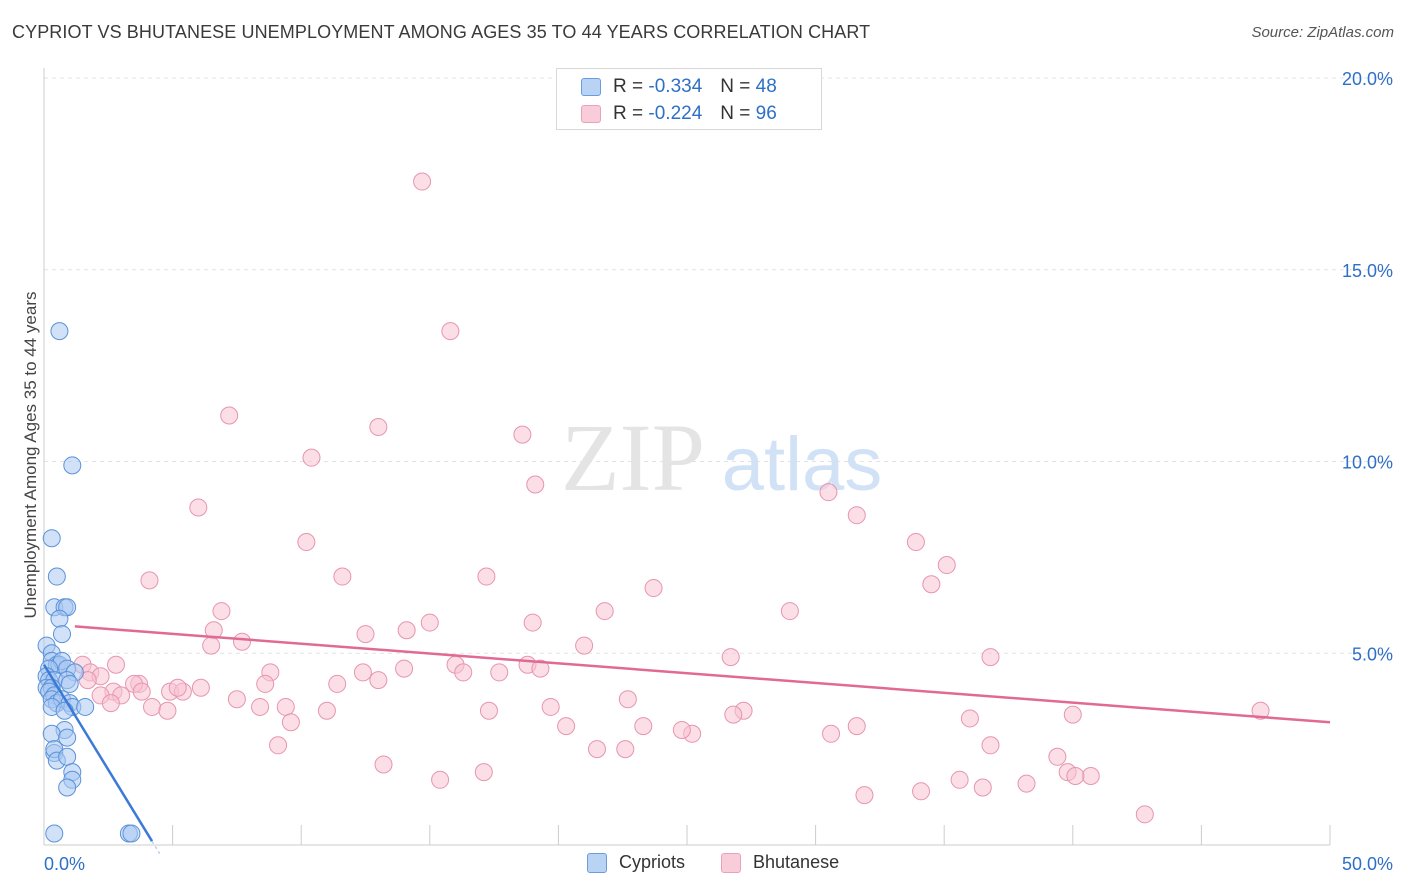 This screenshot has width=1406, height=892. What do you see at coordinates (89, 582) in the screenshot?
I see `cypriots-points` at bounding box center [89, 582].